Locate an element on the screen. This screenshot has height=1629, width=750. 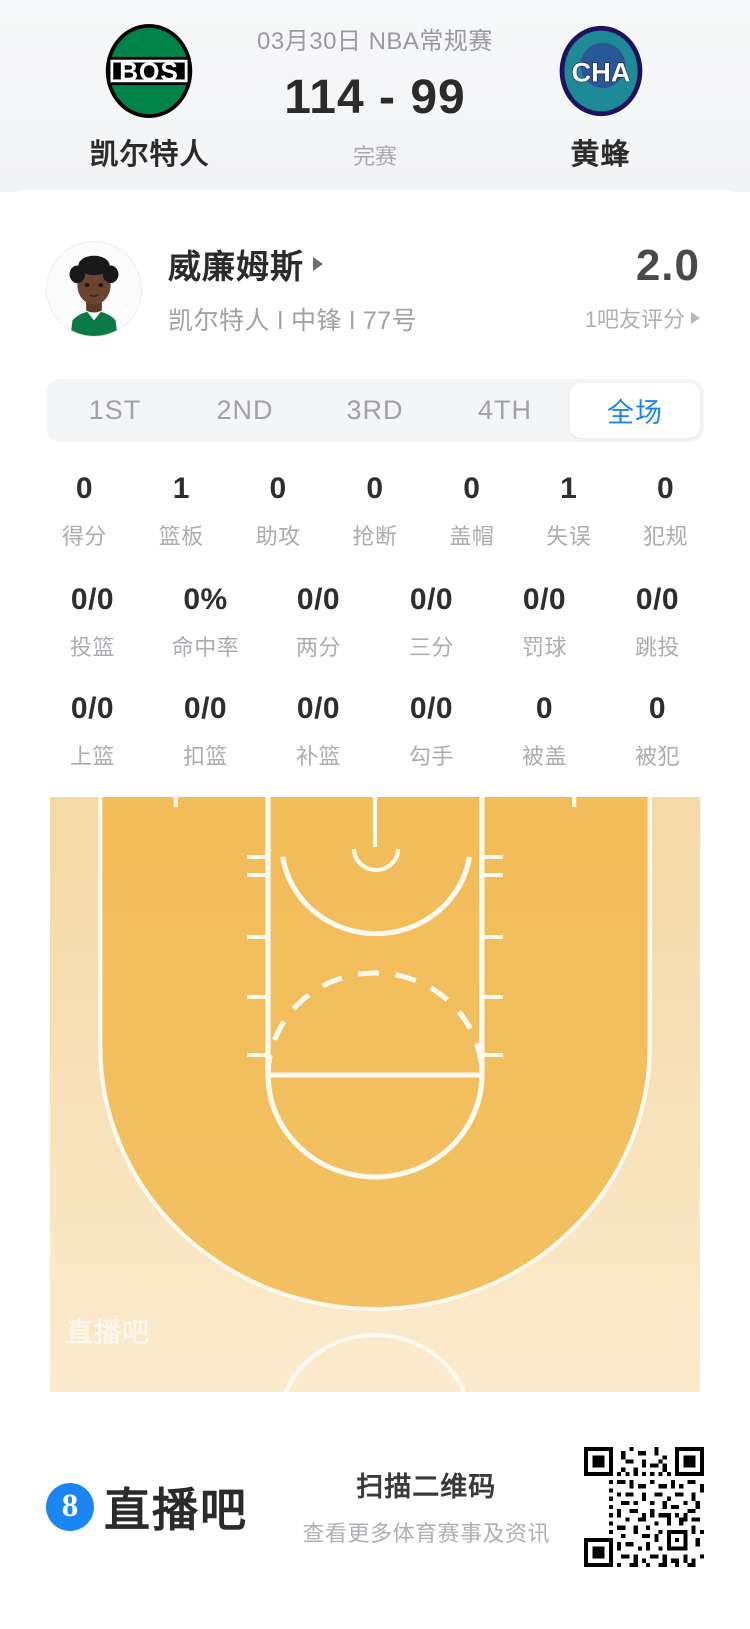
stat-label: 扣篮 is located at coordinates (205, 756).